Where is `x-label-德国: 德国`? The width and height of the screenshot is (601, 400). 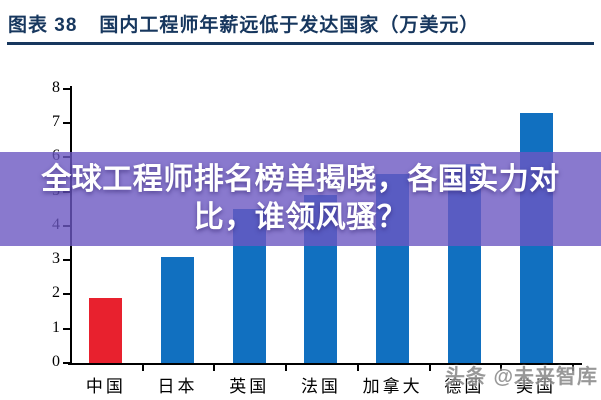
x-label-德国: 德国 is located at coordinates (464, 386).